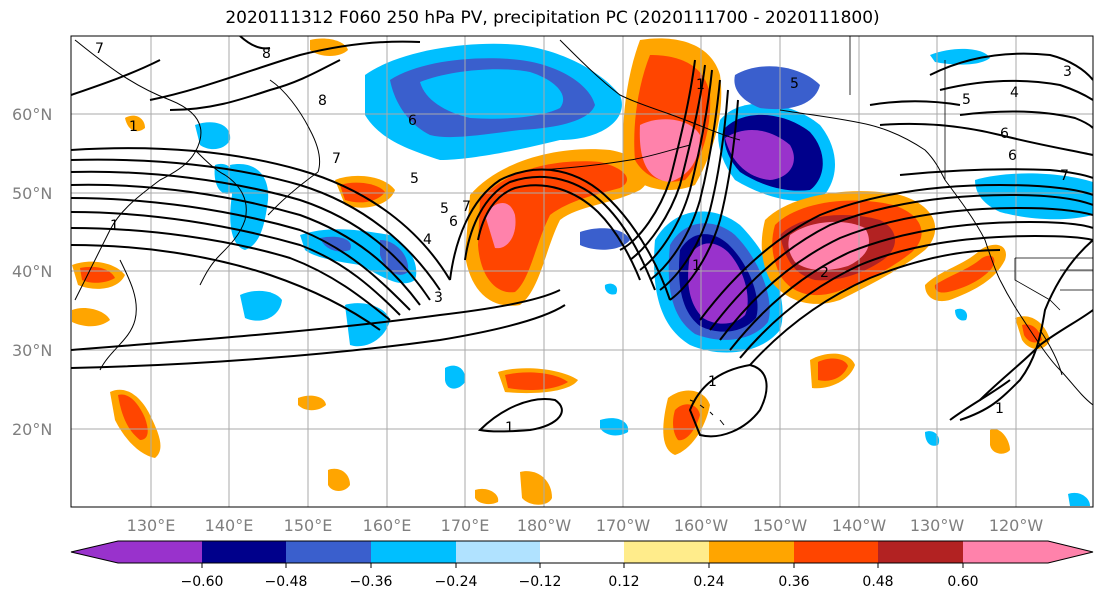  Describe the element at coordinates (623, 582) in the screenshot. I see `colorbar-tick-label: 0.12` at that location.